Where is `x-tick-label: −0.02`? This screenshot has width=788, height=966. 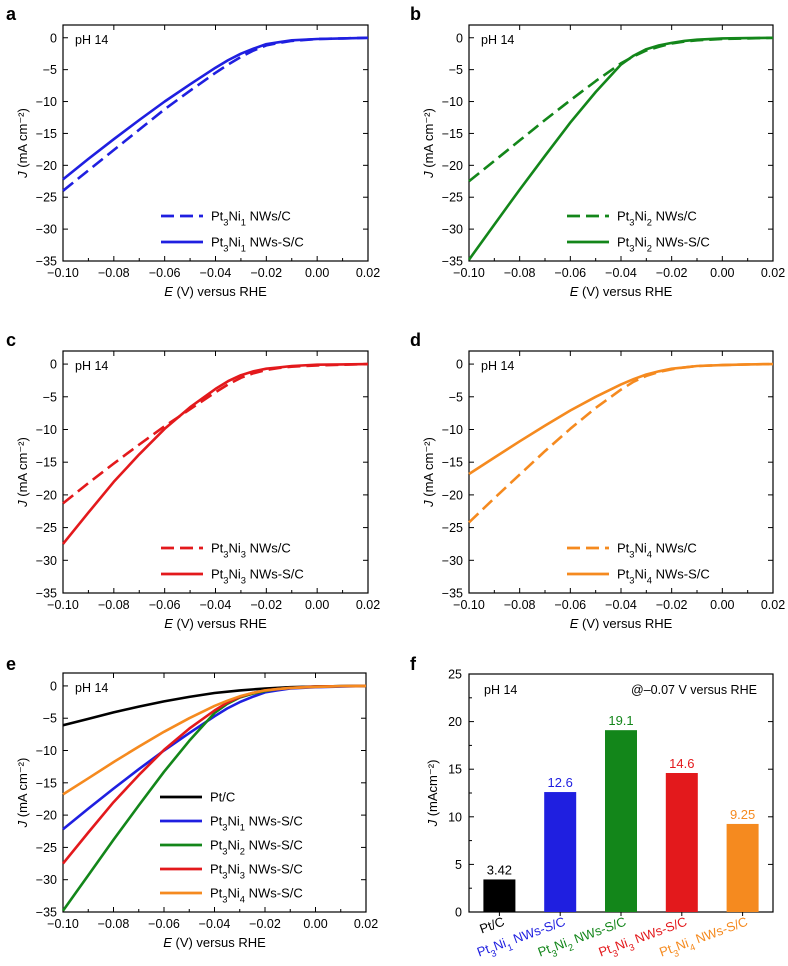 x-tick-label: −0.02 is located at coordinates (267, 605).